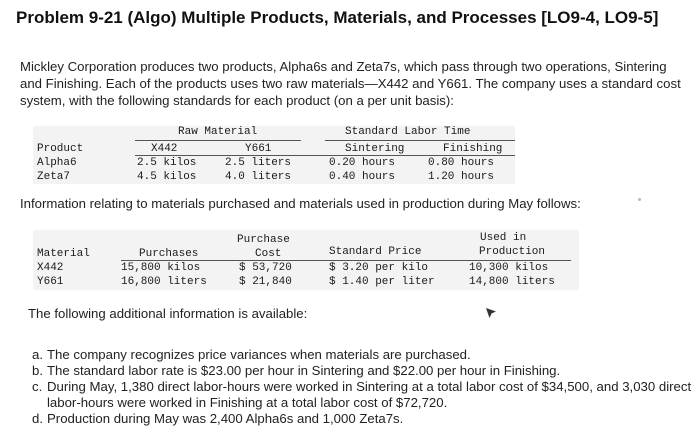 This screenshot has width=700, height=445. Describe the element at coordinates (420, 140) in the screenshot. I see `labor-underline` at that location.